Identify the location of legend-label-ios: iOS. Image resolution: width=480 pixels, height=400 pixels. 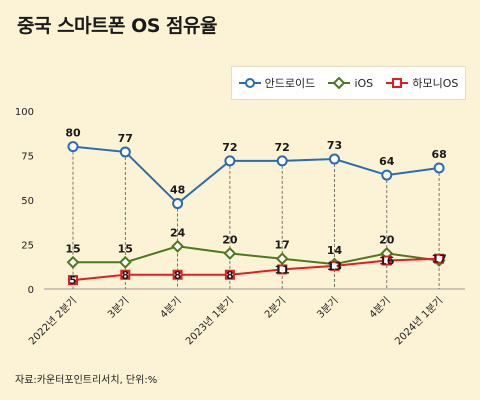
(364, 83).